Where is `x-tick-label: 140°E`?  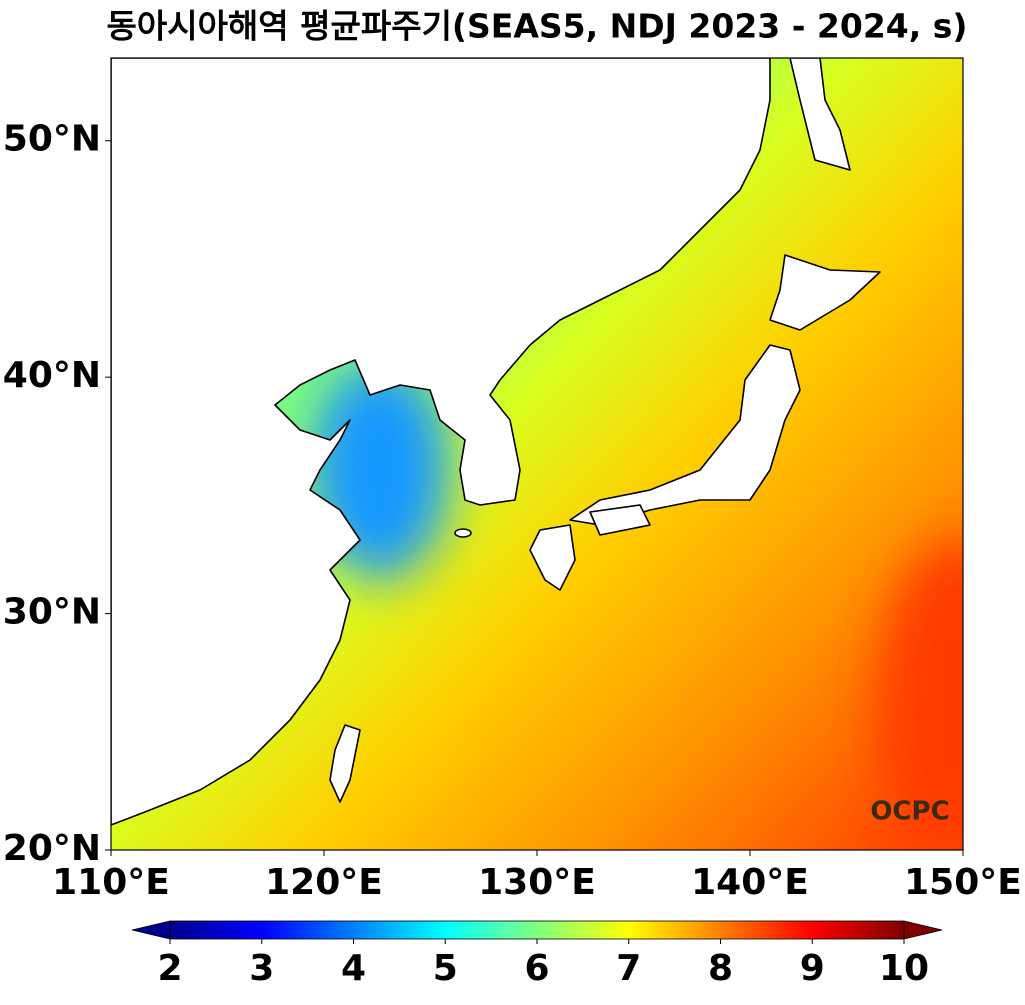
x-tick-label: 140°E is located at coordinates (750, 882).